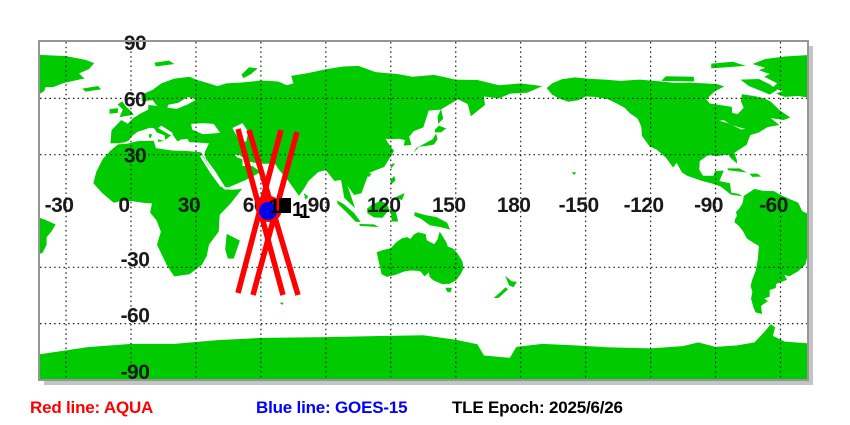 The width and height of the screenshot is (850, 425). Describe the element at coordinates (189, 205) in the screenshot. I see `longitude-tick-label: 30` at that location.